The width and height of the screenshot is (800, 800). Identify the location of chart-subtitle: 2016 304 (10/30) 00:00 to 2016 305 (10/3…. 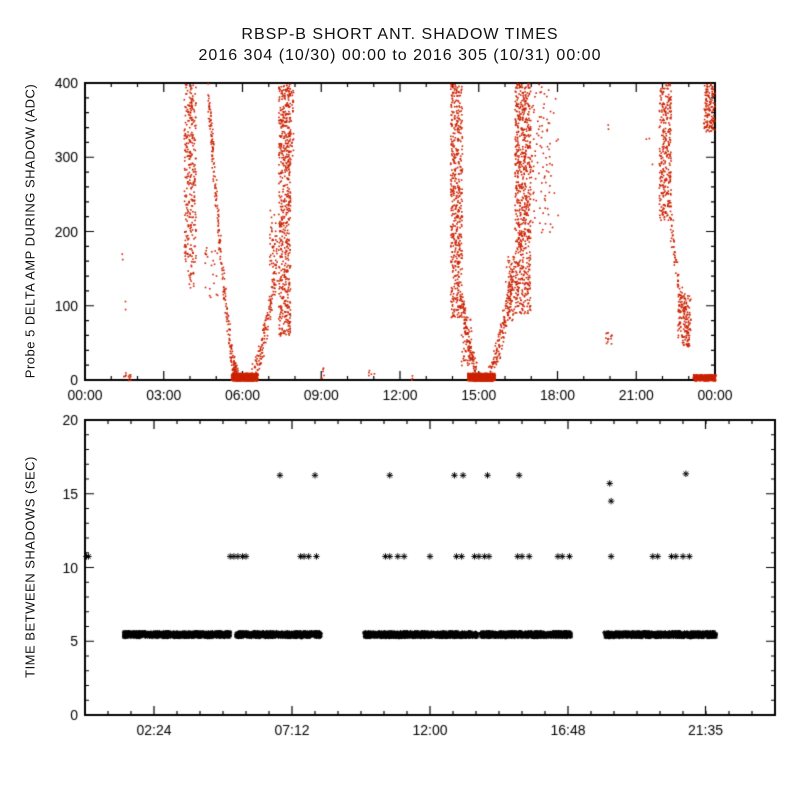
(400, 55).